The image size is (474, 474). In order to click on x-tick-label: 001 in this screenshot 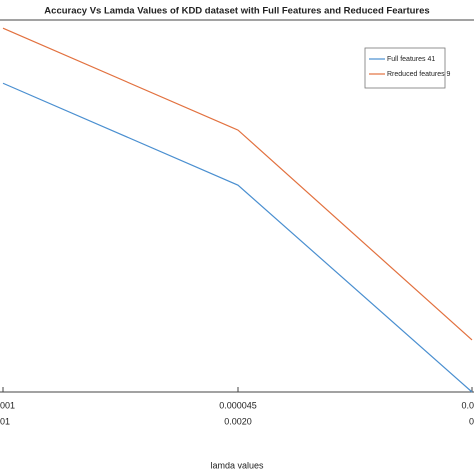, I will do `click(7, 405)`.